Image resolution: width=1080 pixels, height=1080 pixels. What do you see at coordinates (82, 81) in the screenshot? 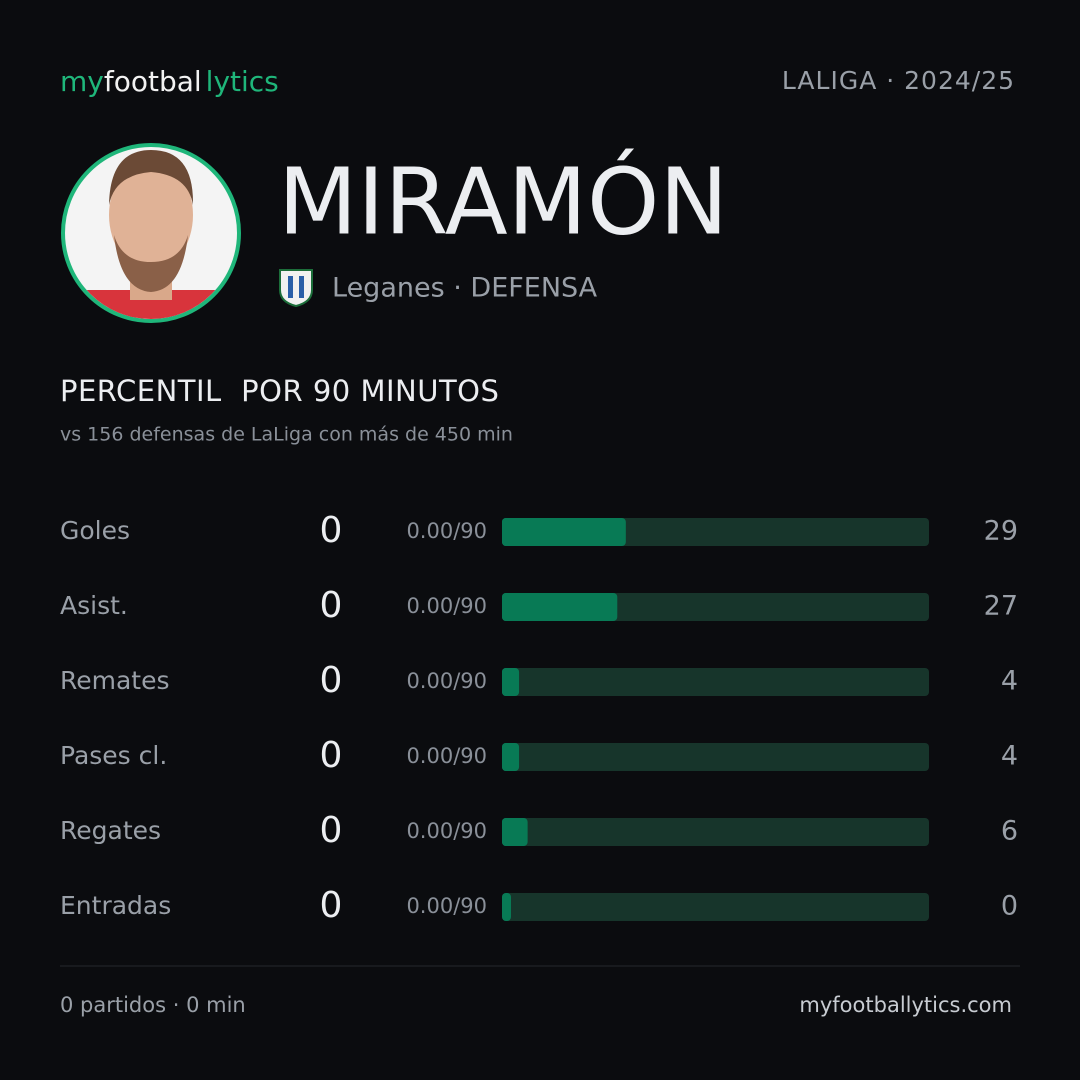
I see `logo-part: my` at bounding box center [82, 81].